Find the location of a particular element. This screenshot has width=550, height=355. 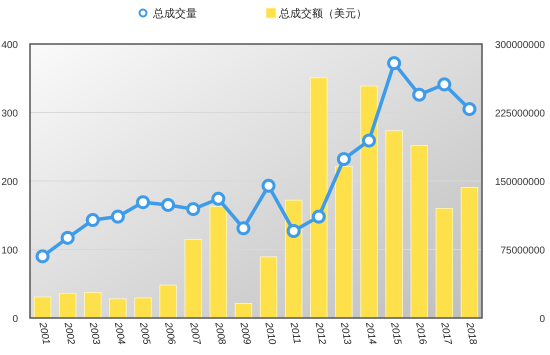

x-tick-label: 2012 is located at coordinates (320, 333).